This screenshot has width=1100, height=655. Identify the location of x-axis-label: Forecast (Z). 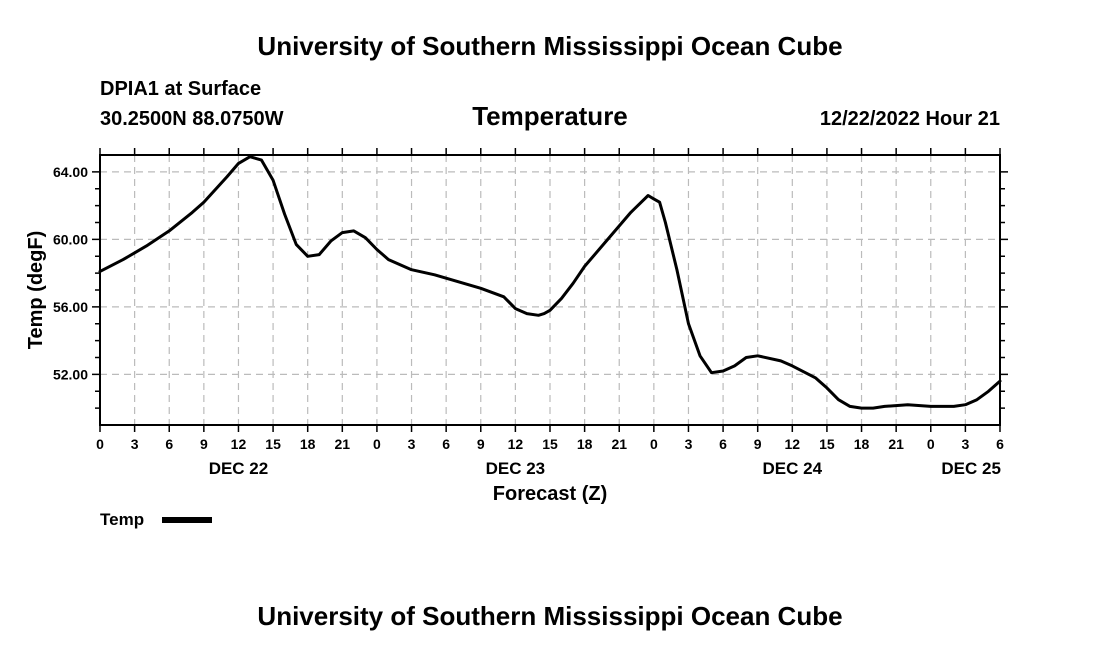
(550, 494).